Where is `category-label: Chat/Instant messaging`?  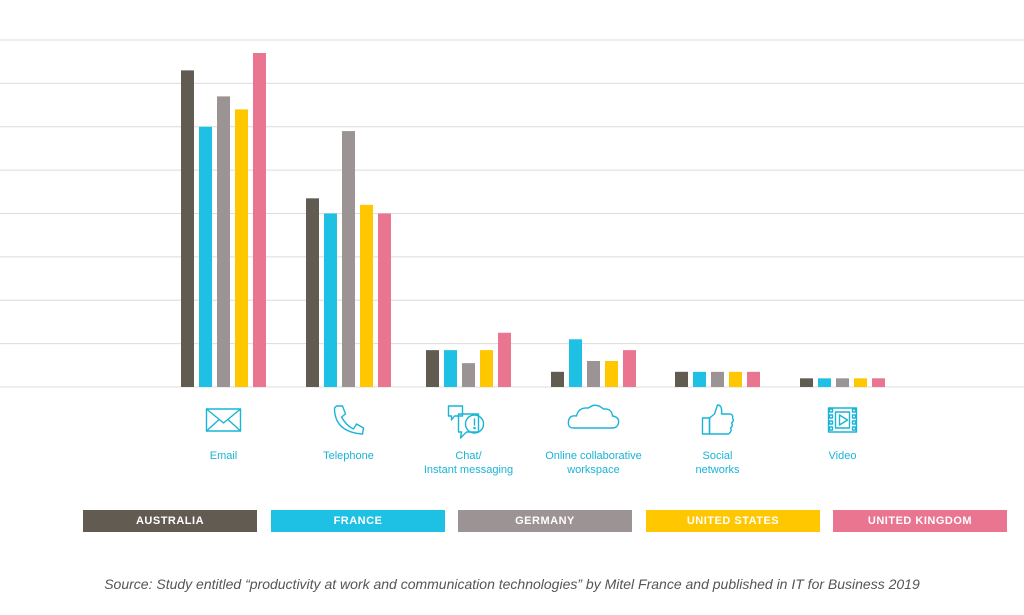 category-label: Chat/Instant messaging is located at coordinates (468, 463).